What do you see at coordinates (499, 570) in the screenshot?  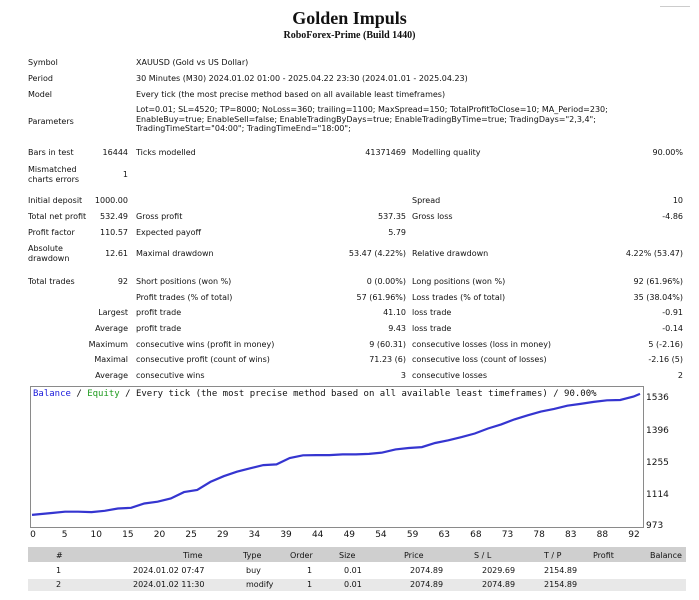 I see `table-cell: 2029.69` at bounding box center [499, 570].